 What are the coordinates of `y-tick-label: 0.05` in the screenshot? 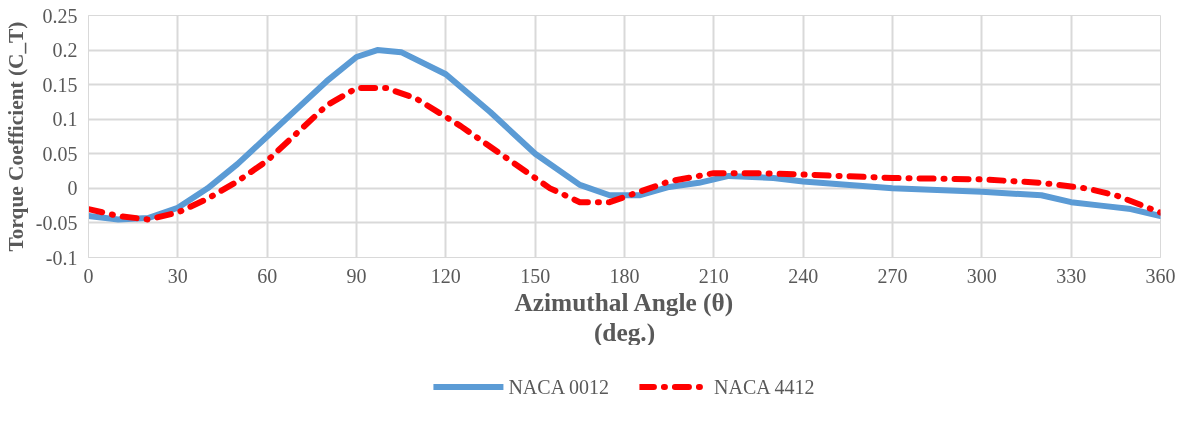 It's located at (60, 153).